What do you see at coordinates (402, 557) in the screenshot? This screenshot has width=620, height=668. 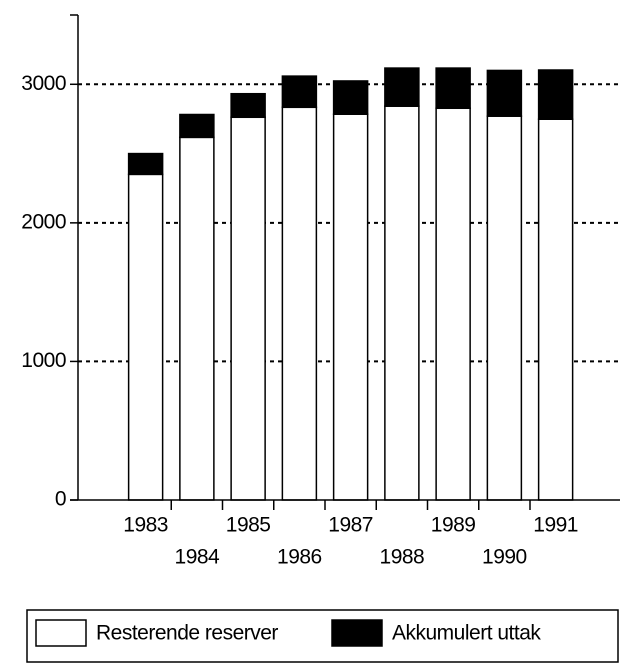 I see `x-tick-label: 1988` at bounding box center [402, 557].